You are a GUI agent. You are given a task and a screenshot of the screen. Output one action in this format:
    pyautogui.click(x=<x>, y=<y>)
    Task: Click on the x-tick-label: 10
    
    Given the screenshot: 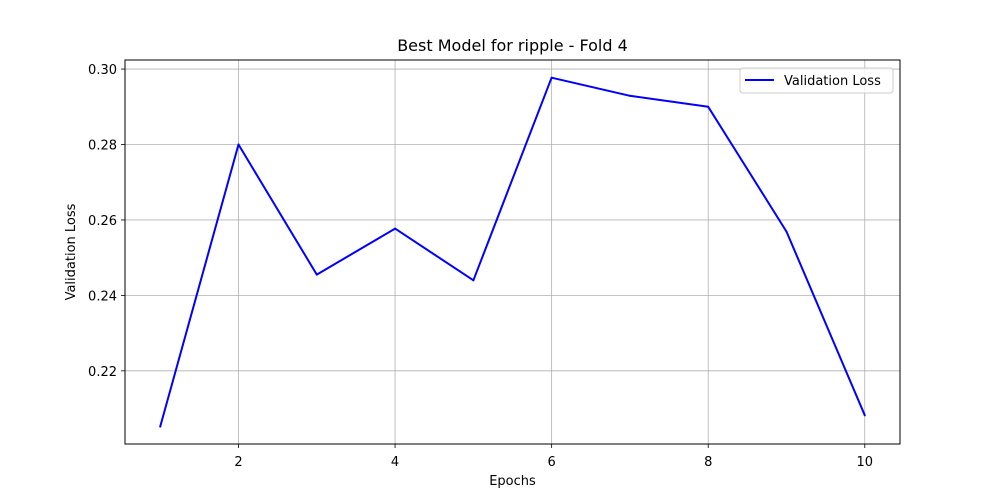 What is the action you would take?
    pyautogui.click(x=864, y=462)
    